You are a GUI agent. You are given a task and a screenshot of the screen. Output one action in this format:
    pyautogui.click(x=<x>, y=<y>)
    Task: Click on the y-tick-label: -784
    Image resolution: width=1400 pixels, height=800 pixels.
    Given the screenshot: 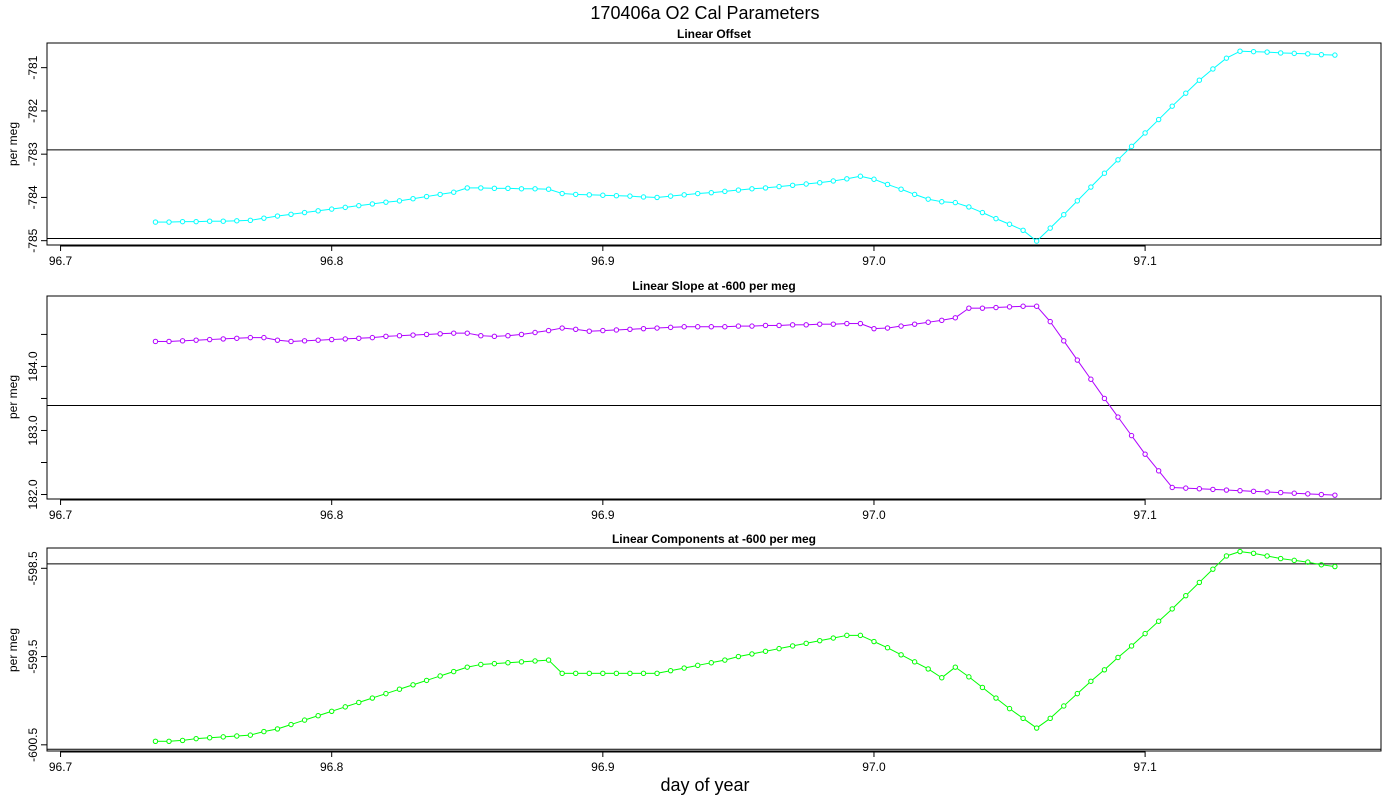 What is the action you would take?
    pyautogui.click(x=33, y=197)
    